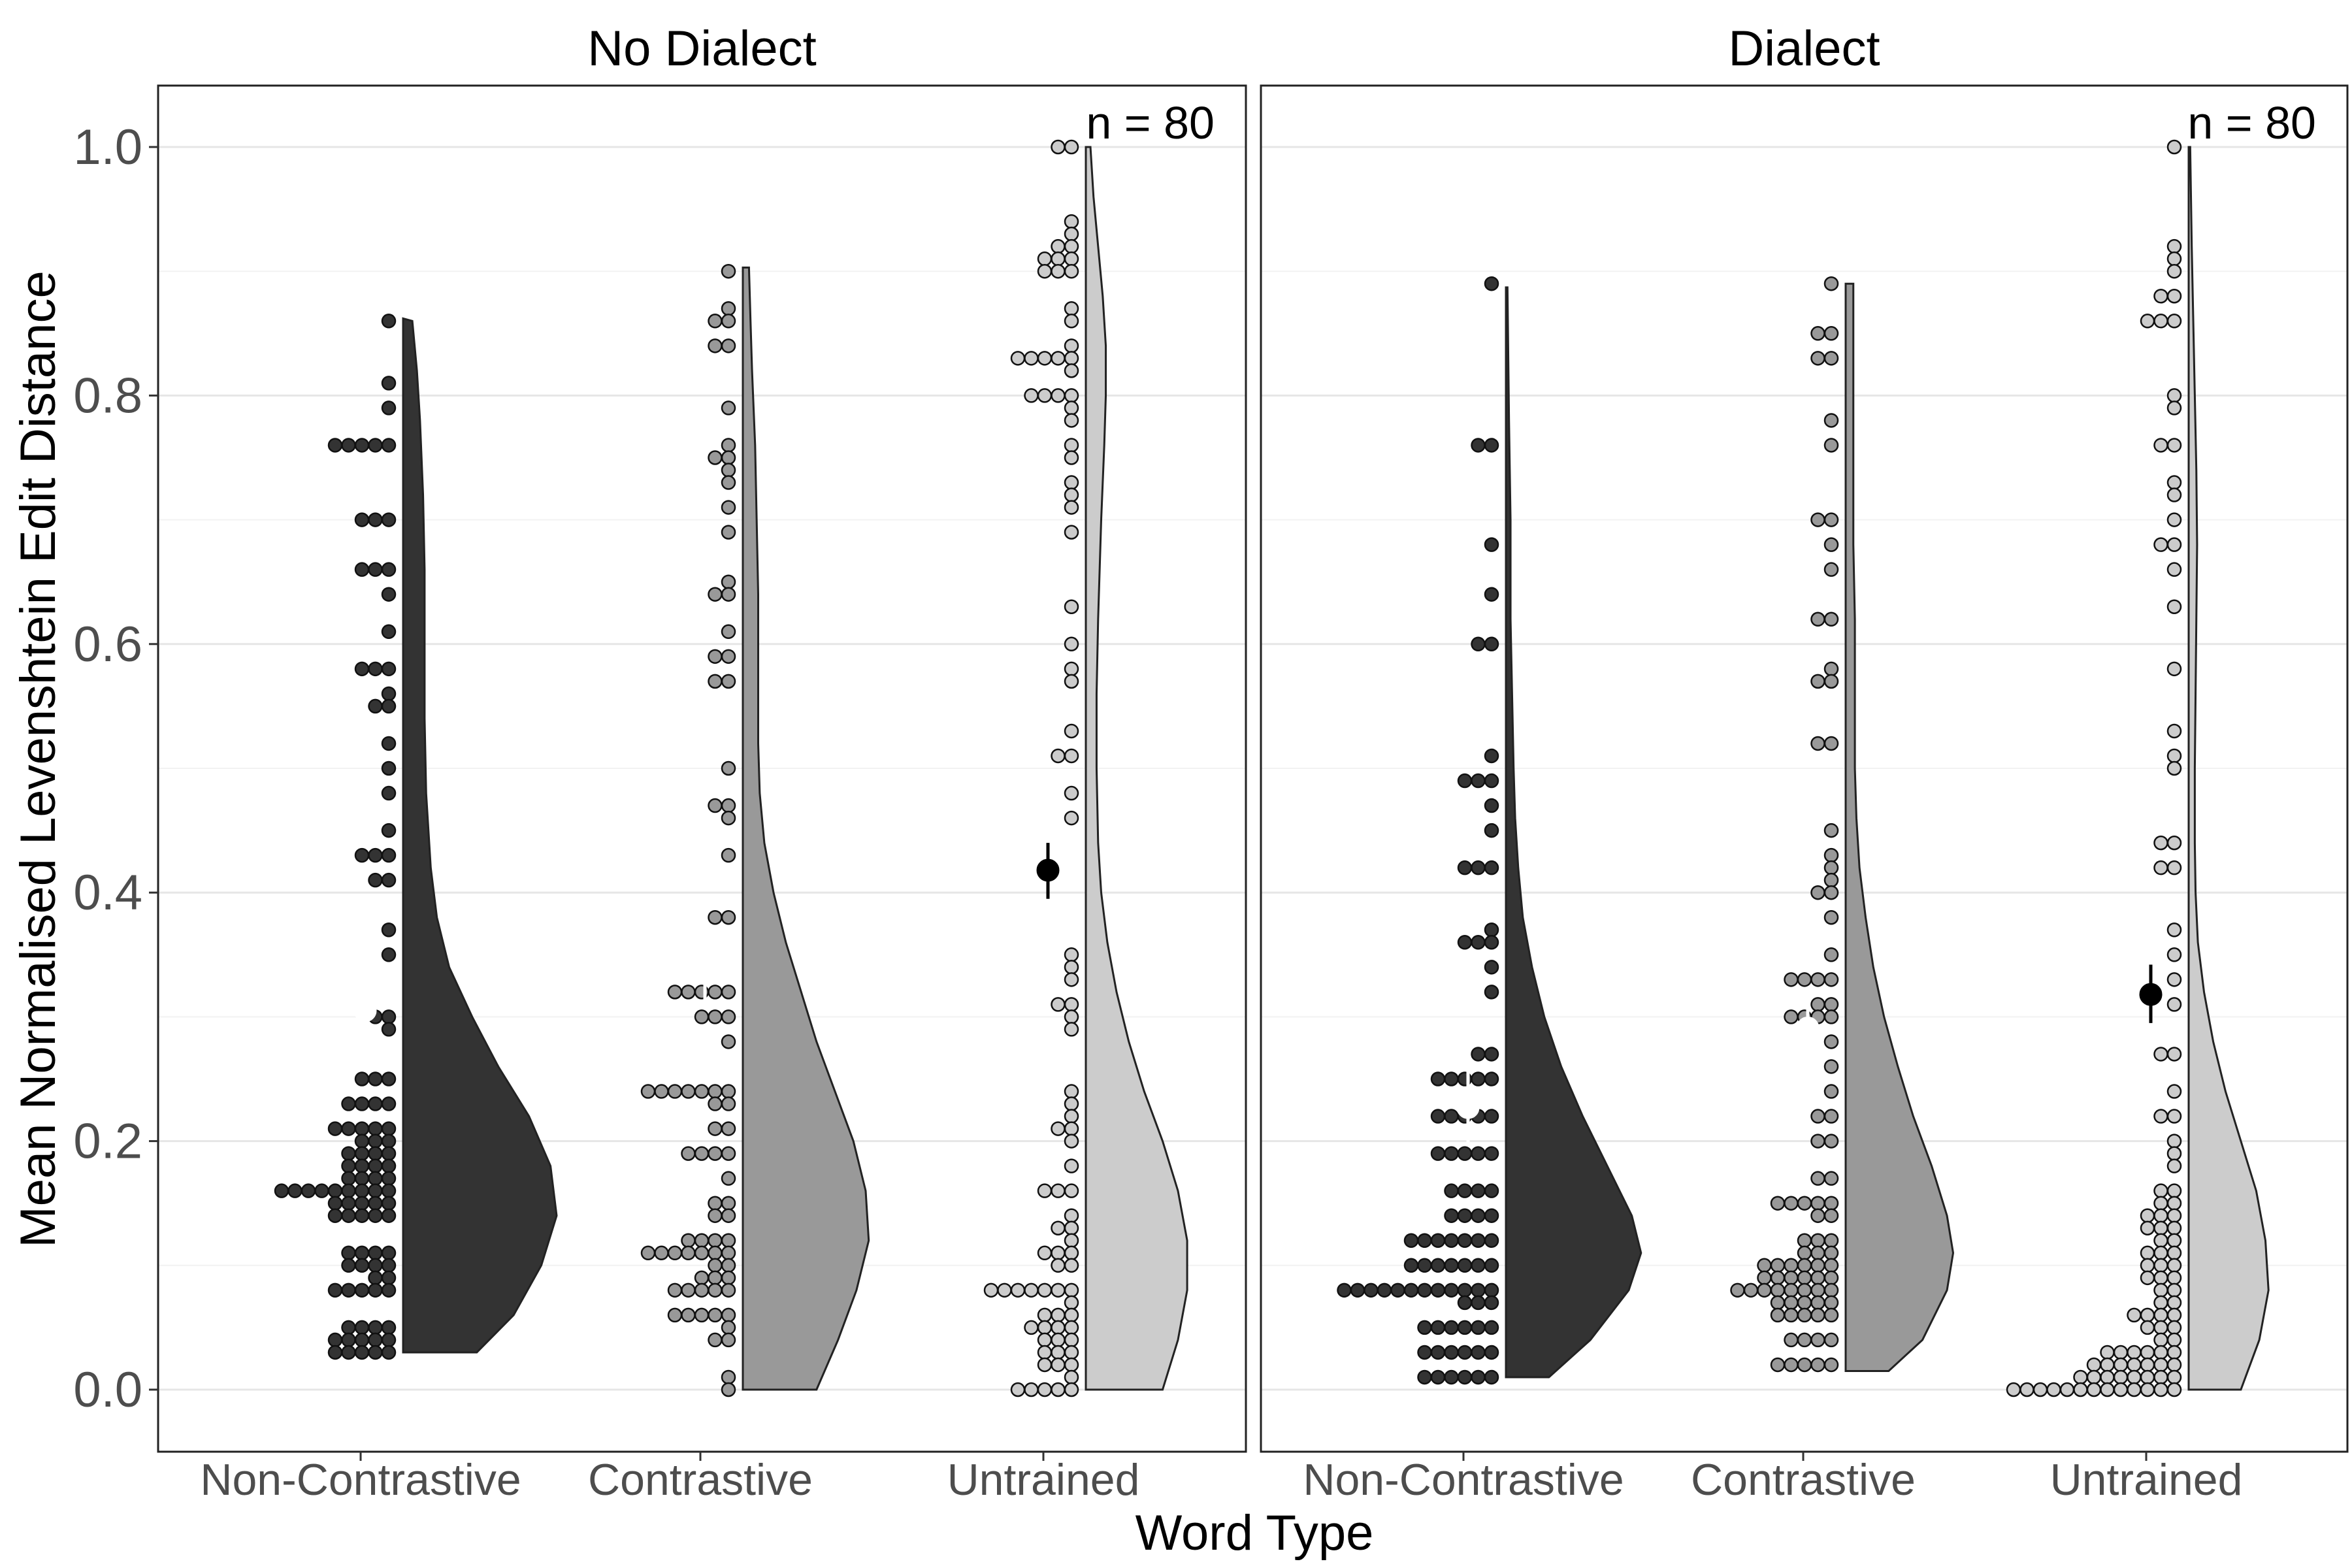  What do you see at coordinates (2138, 768) in the screenshot?
I see `group-untrained` at bounding box center [2138, 768].